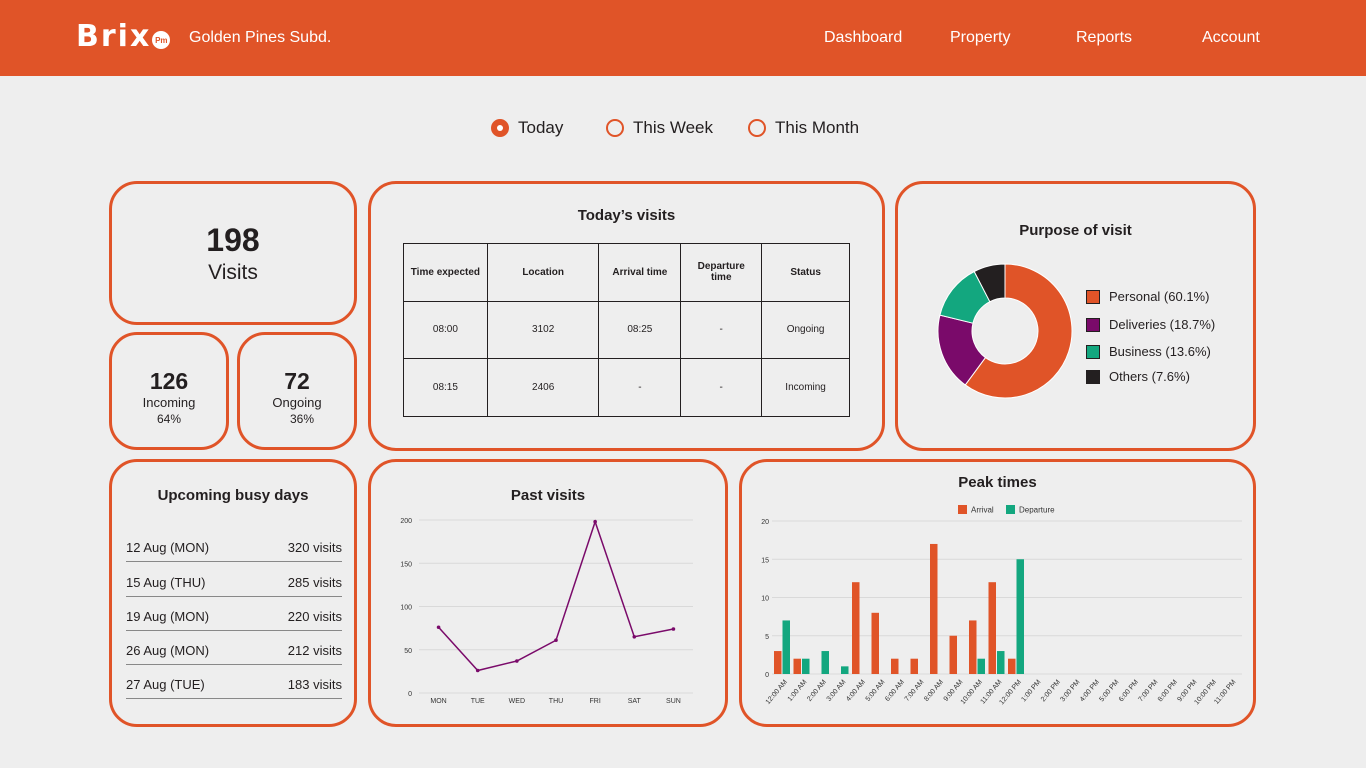 Image resolution: width=1366 pixels, height=768 pixels. What do you see at coordinates (1168, 691) in the screenshot?
I see `x-tick-label: 8:00 PM` at bounding box center [1168, 691].